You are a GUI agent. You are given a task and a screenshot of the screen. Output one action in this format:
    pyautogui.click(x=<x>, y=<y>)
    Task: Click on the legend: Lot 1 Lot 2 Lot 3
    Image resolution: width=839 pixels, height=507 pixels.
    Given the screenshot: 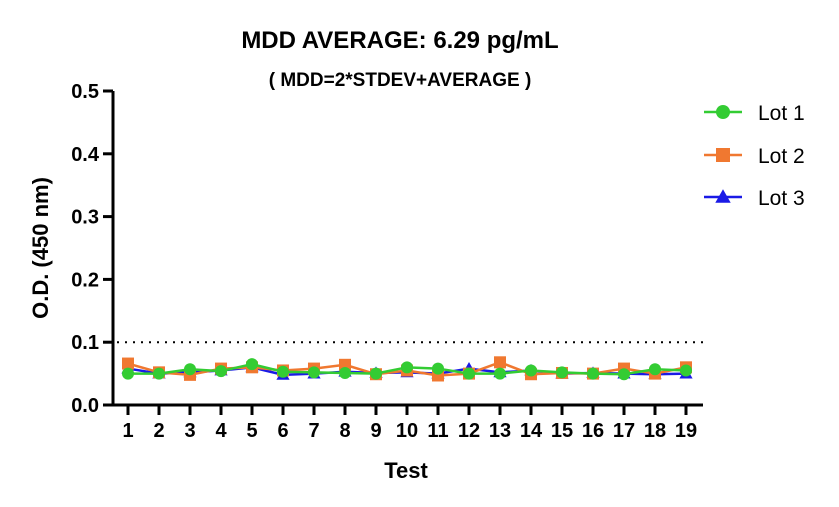 What is the action you would take?
    pyautogui.click(x=754, y=156)
    